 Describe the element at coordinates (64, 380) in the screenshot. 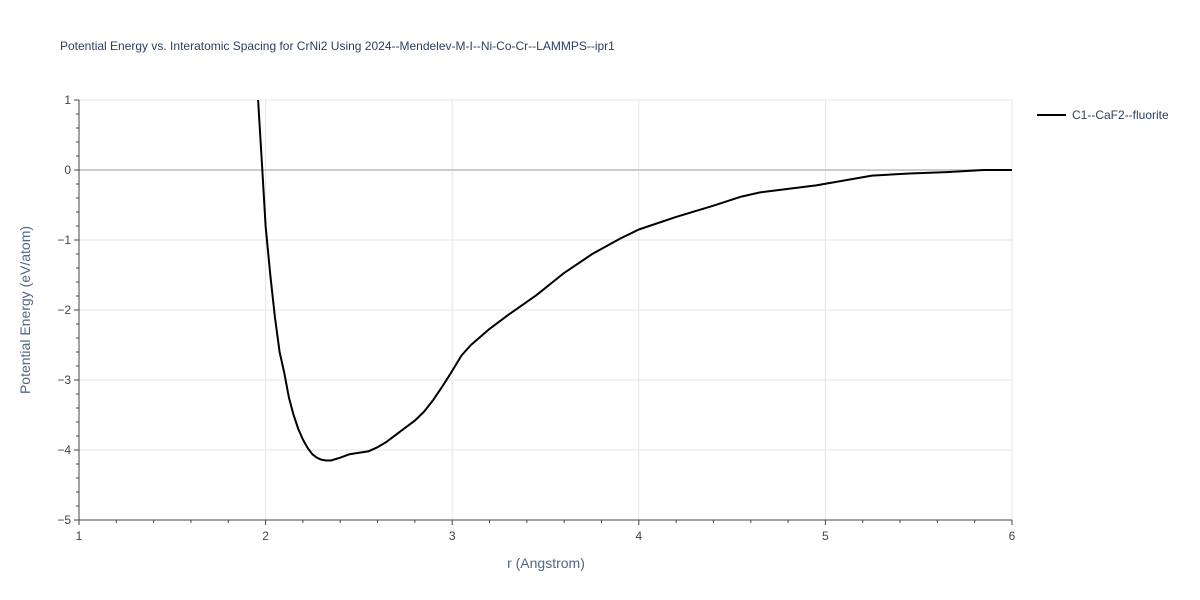

I see `y-tick-label: −3` at that location.